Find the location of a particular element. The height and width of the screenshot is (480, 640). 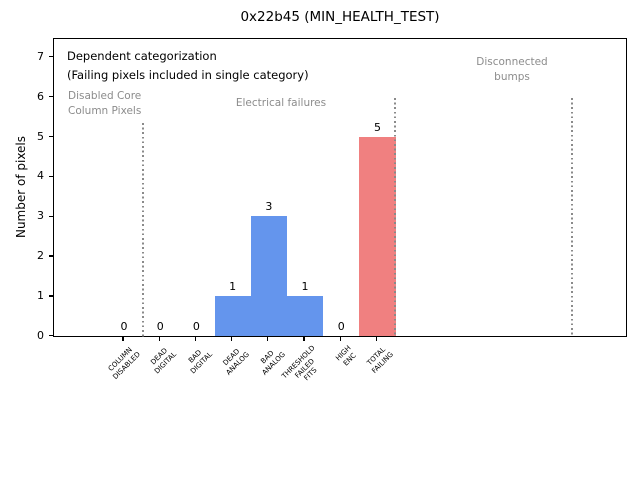

y-tick-label: 0 is located at coordinates (40, 335).